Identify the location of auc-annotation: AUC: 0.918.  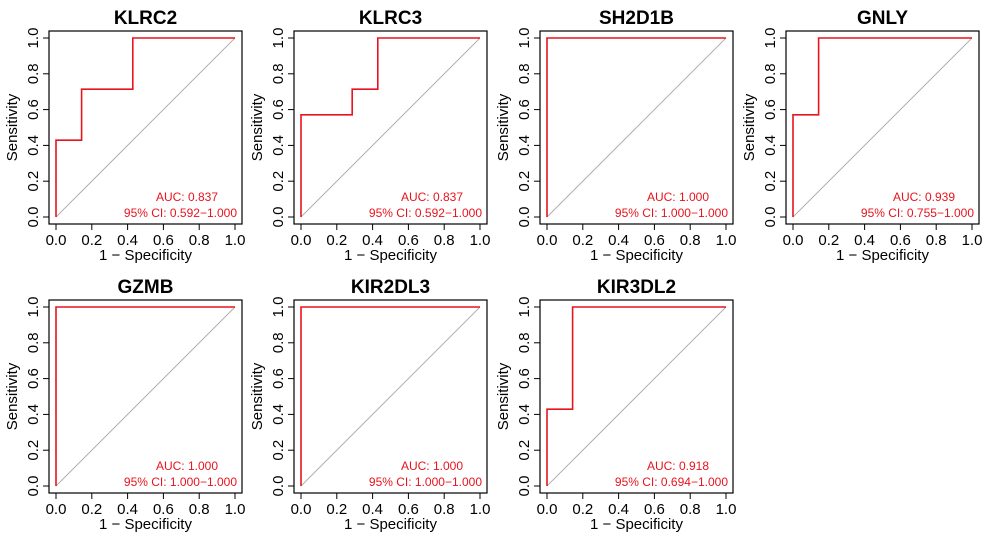
(678, 466).